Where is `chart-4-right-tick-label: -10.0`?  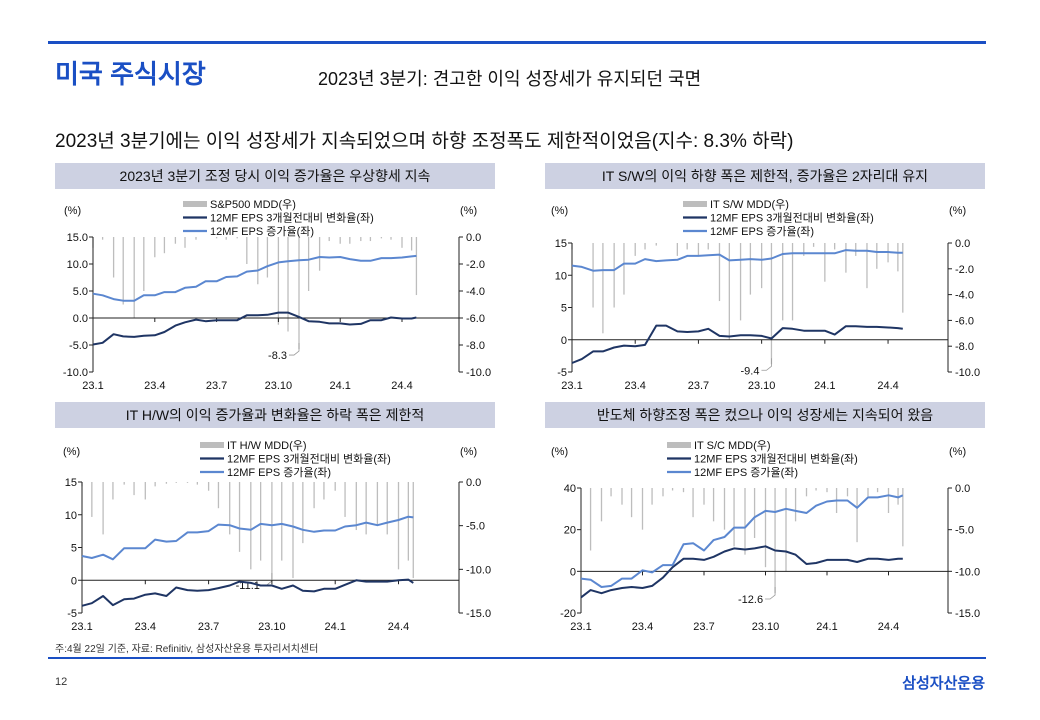 chart-4-right-tick-label: -10.0 is located at coordinates (967, 572).